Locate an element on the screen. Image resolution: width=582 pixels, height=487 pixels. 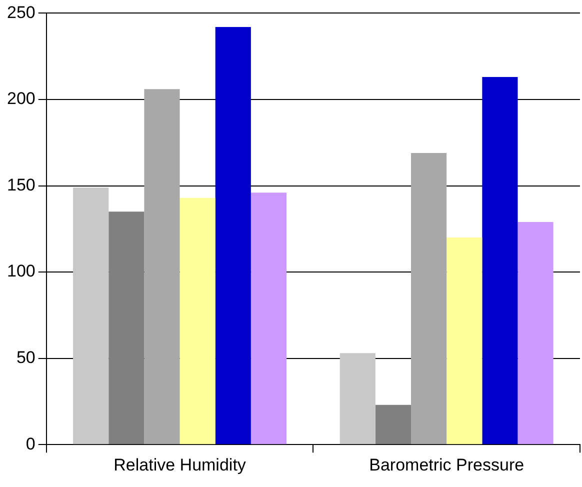
y-tick-label: 150 is located at coordinates (21, 184).